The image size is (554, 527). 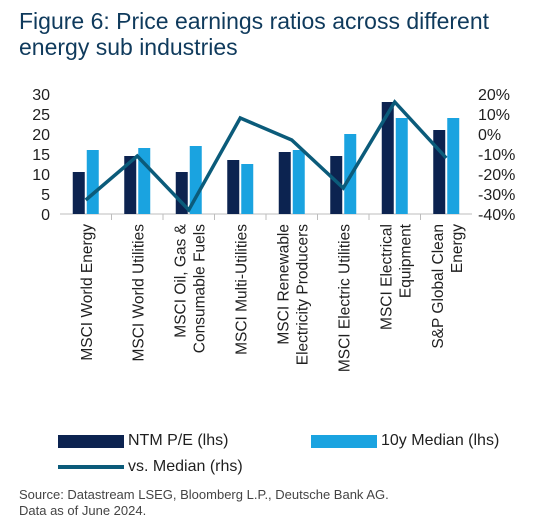 I want to click on x-category-label-line: MSCI Oil, Gas &, so click(x=180, y=280).